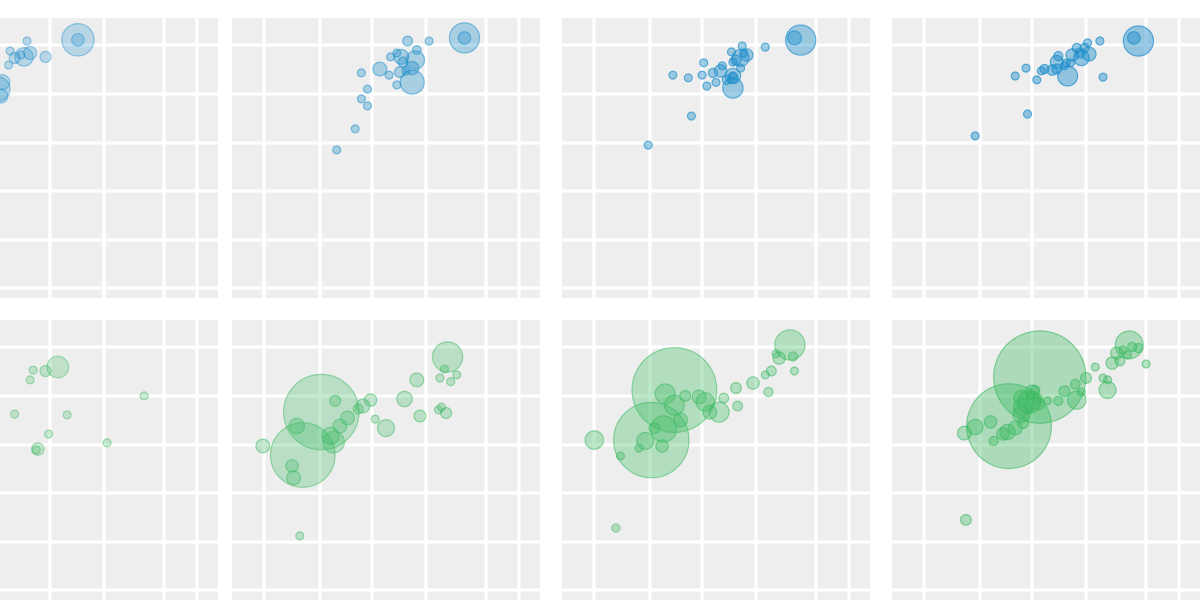 The image size is (1200, 612). I want to click on chart-panel-r2-c3, so click(716, 460).